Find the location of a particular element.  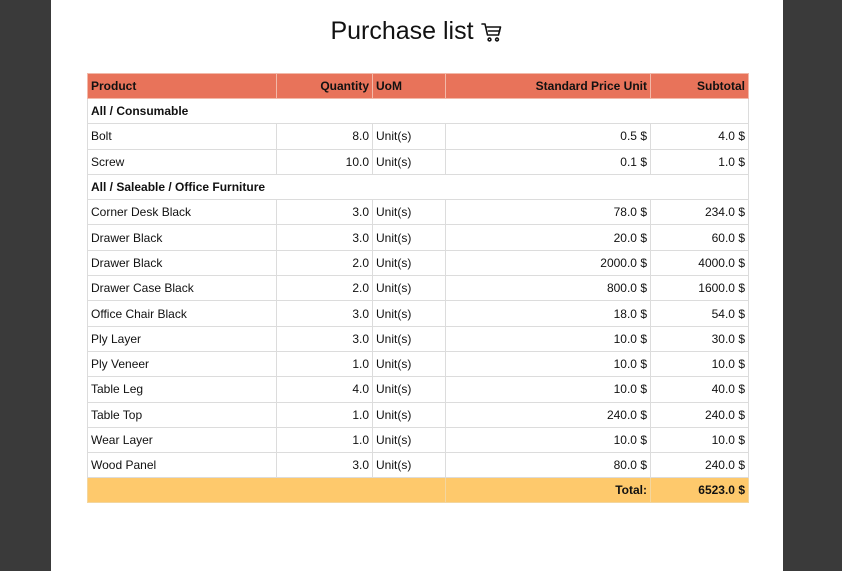

table-row: Table Leg 4.0 Unit(s) 10.0 $40.0 $ is located at coordinates (418, 389).